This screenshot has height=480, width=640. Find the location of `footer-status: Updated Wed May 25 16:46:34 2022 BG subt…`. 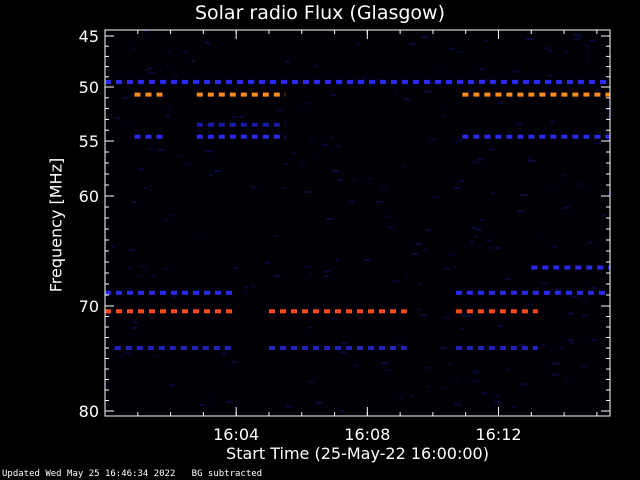

footer-status: Updated Wed May 25 16:46:34 2022 BG subt… is located at coordinates (132, 474).